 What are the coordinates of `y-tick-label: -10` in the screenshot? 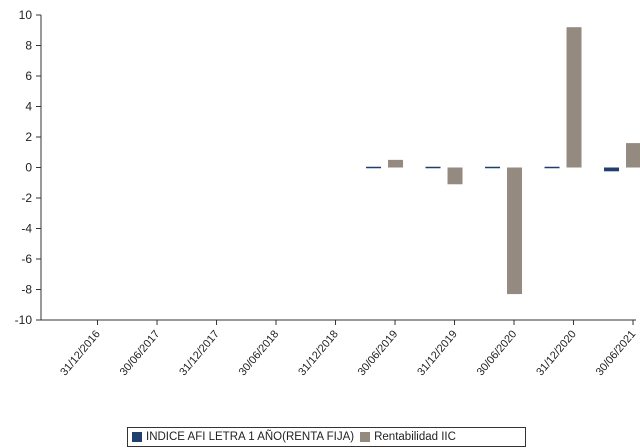 It's located at (24, 320).